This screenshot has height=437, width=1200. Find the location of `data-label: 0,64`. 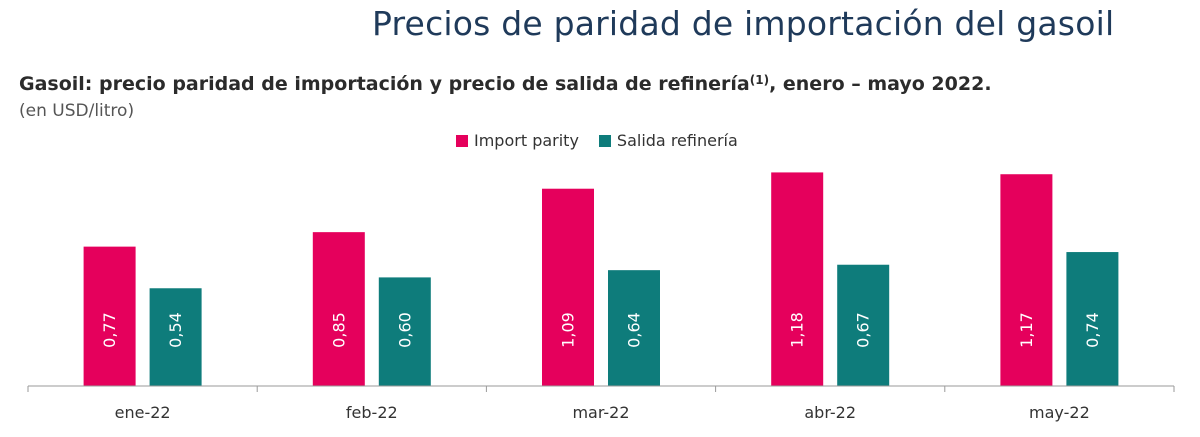

data-label: 0,64 is located at coordinates (634, 330).